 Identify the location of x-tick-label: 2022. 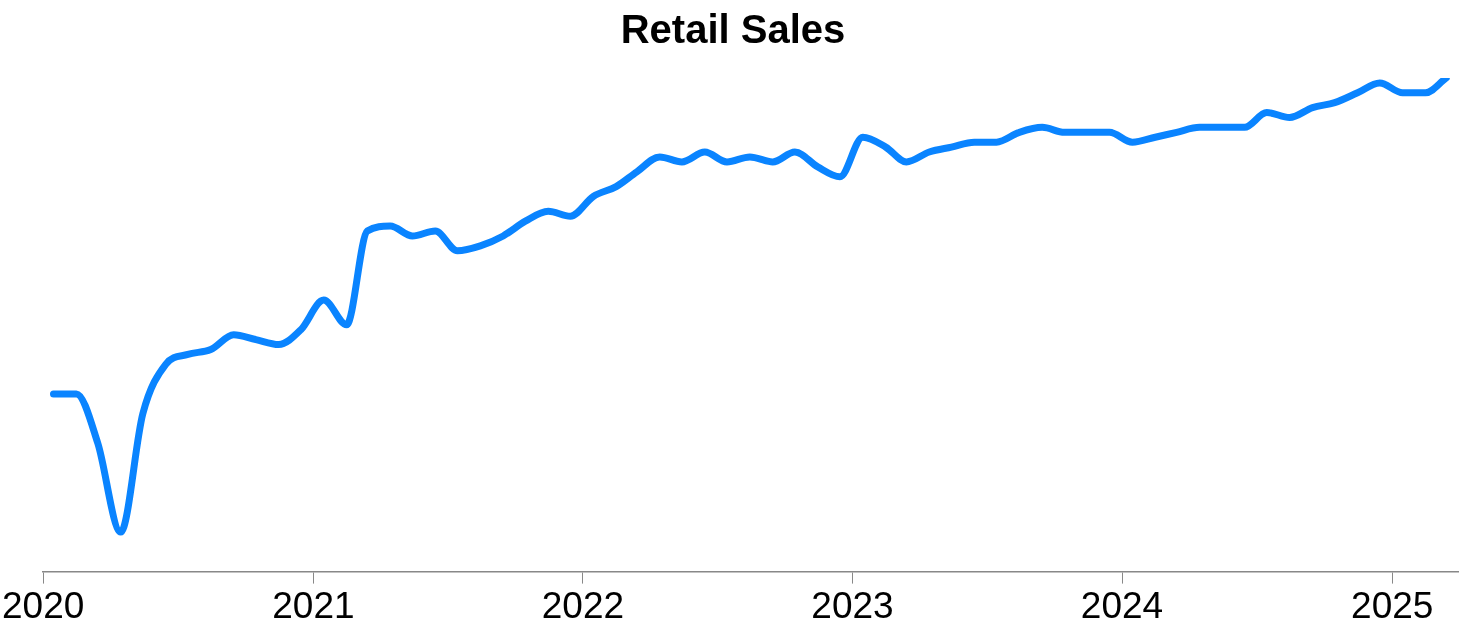
(583, 605).